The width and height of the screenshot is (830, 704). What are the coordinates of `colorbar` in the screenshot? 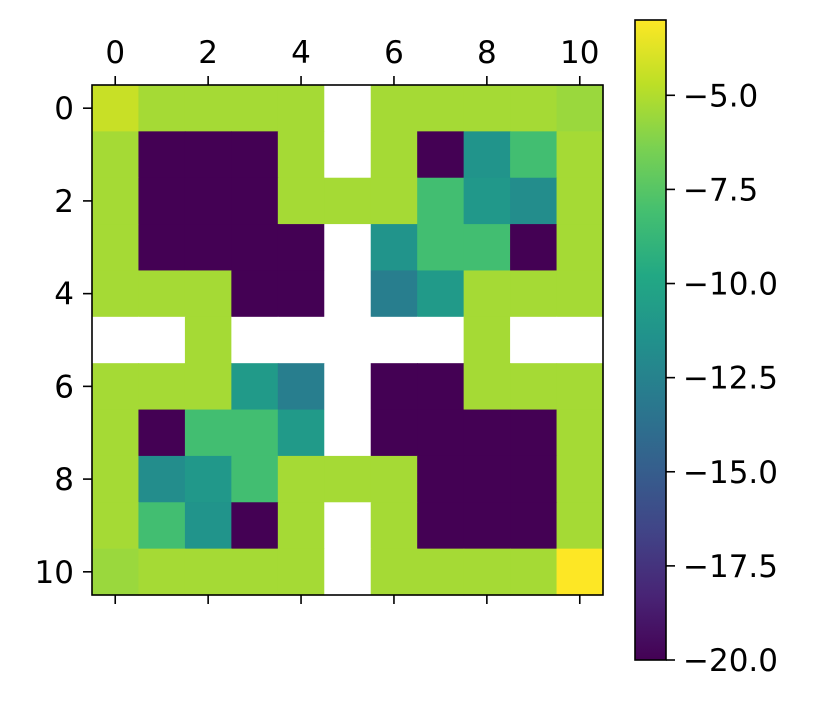 It's located at (650, 340).